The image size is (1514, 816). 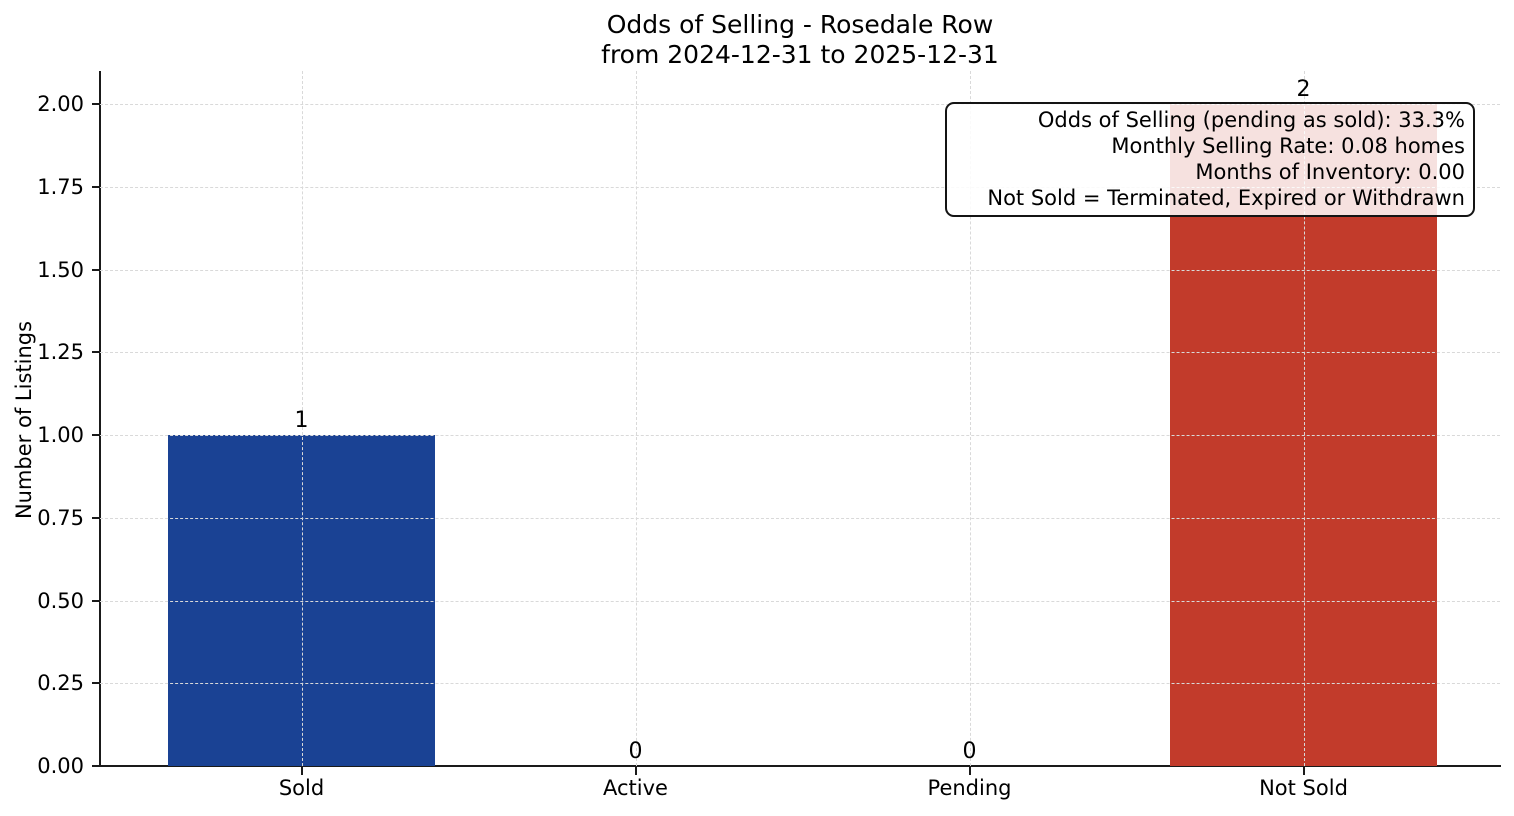 I want to click on x-tick-label-active: Active, so click(x=635, y=788).